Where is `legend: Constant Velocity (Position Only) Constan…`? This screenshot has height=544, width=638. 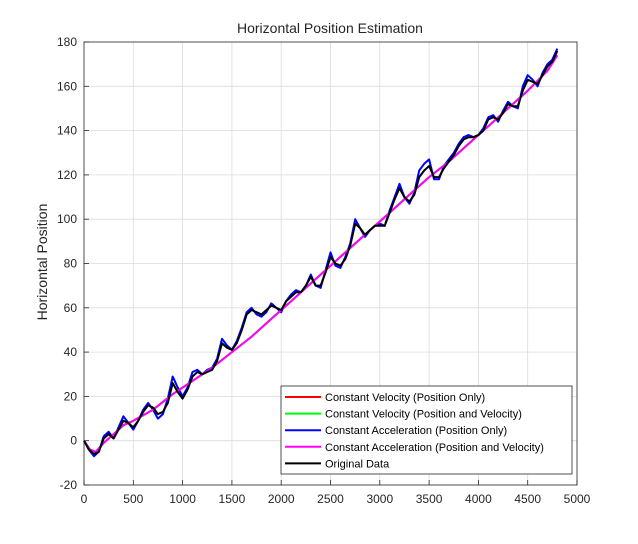 legend: Constant Velocity (Position Only) Constan… is located at coordinates (426, 430).